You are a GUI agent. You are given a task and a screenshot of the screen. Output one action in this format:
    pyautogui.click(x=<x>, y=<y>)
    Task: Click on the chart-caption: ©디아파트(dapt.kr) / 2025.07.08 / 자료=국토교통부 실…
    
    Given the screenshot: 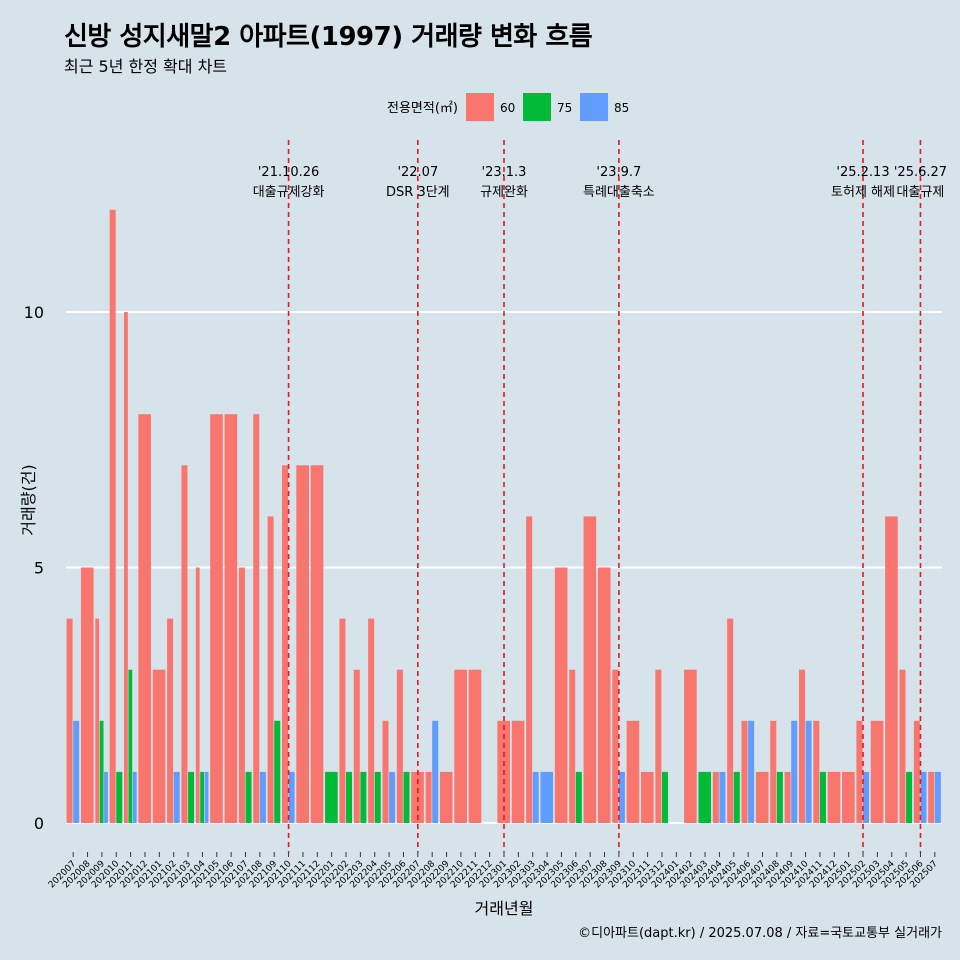 What is the action you would take?
    pyautogui.click(x=760, y=933)
    